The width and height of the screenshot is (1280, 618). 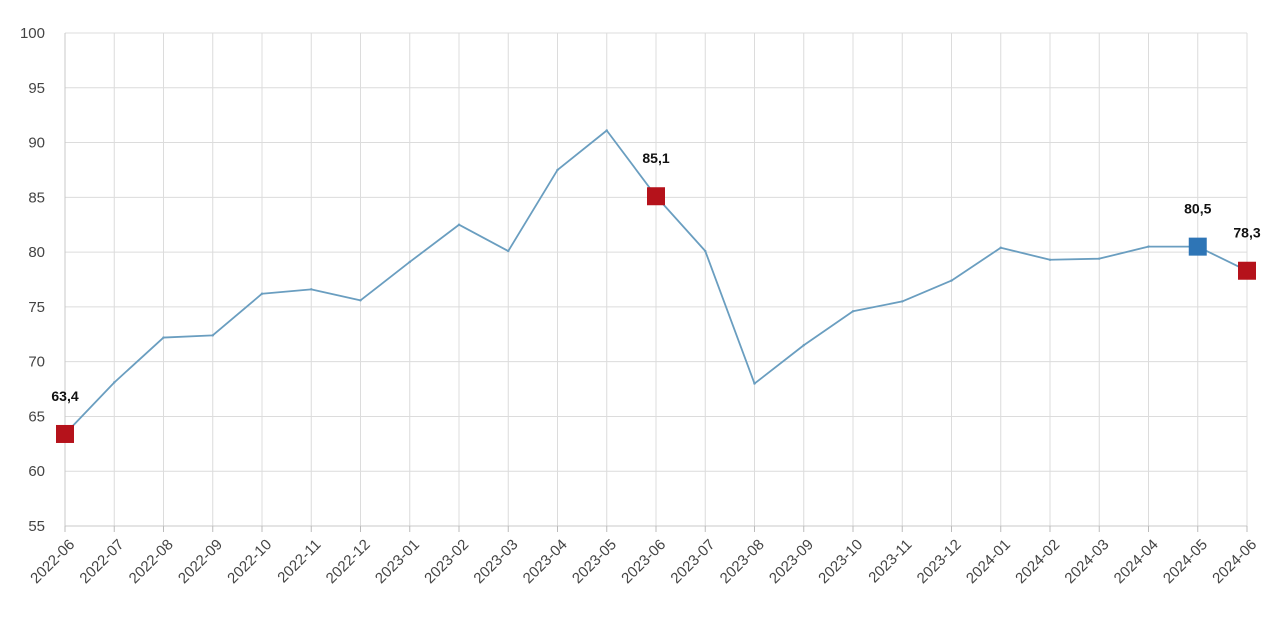 What do you see at coordinates (594, 561) in the screenshot?
I see `x-tick-label: 2023-05` at bounding box center [594, 561].